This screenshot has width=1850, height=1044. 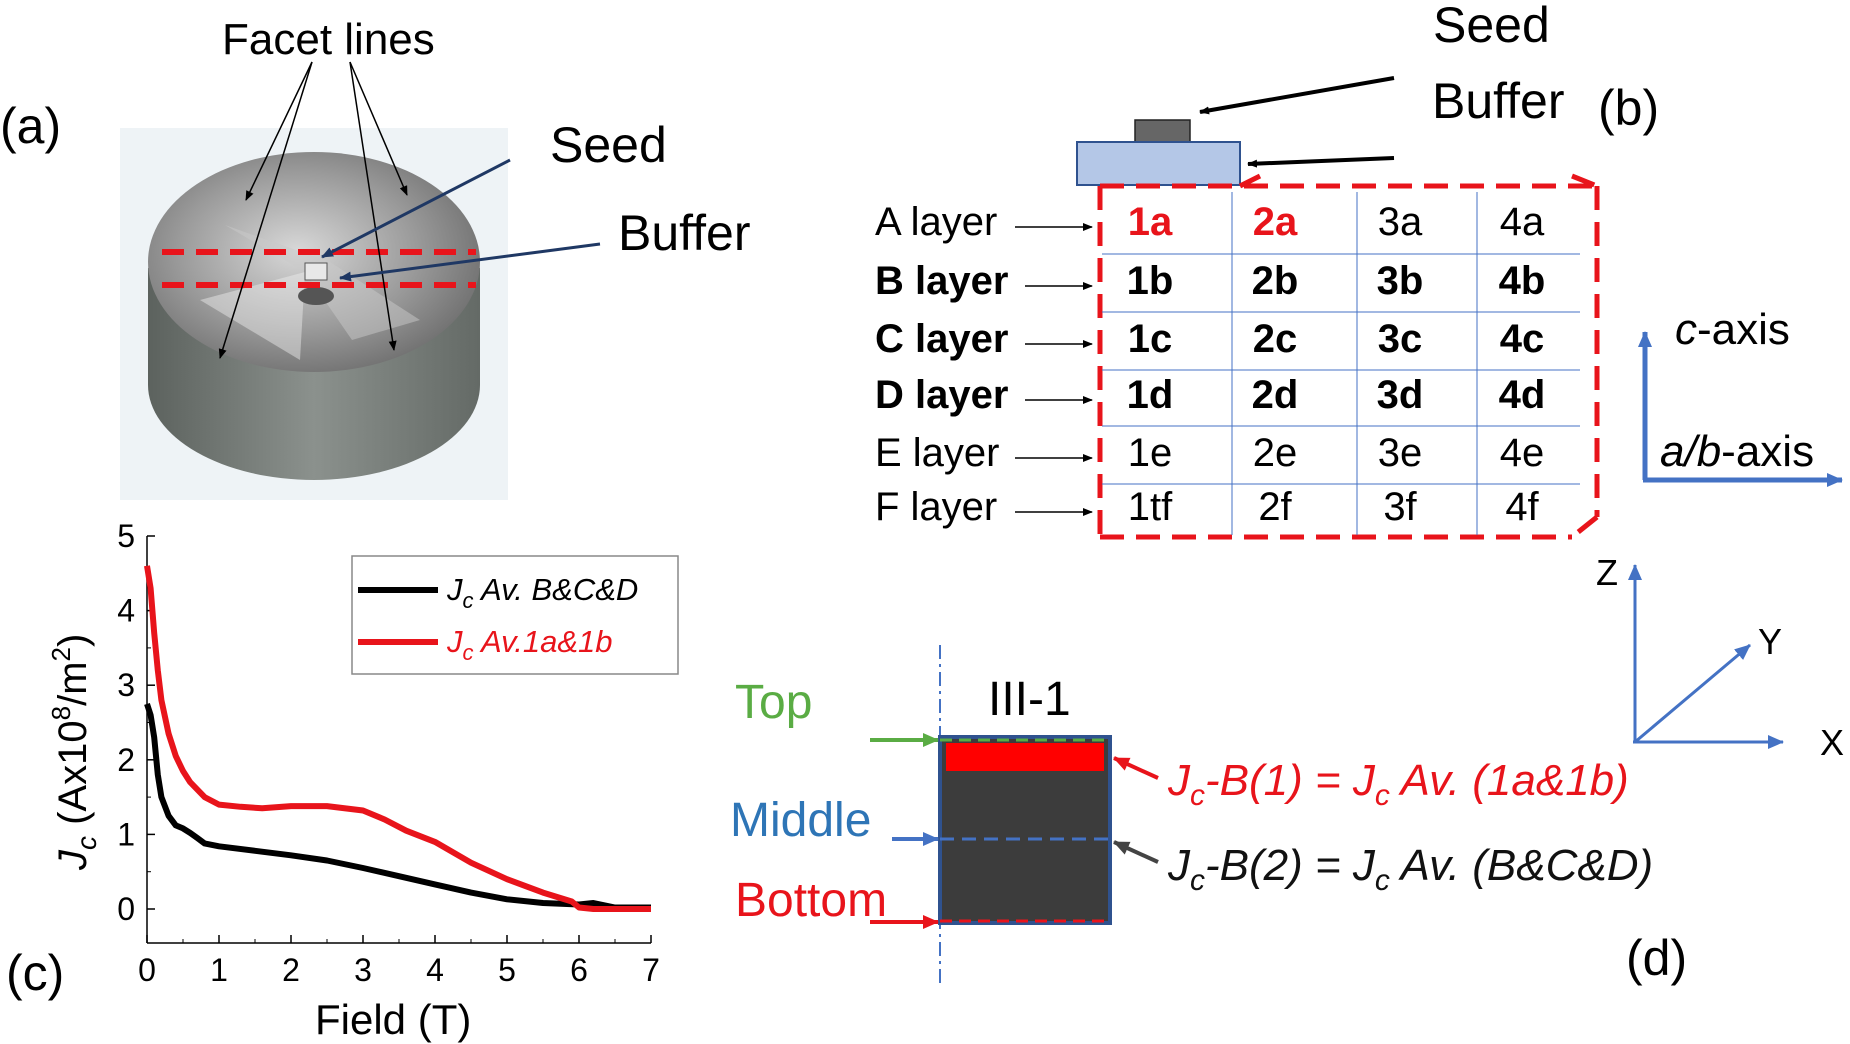 I want to click on cell-label: 2e, so click(x=1275, y=453).